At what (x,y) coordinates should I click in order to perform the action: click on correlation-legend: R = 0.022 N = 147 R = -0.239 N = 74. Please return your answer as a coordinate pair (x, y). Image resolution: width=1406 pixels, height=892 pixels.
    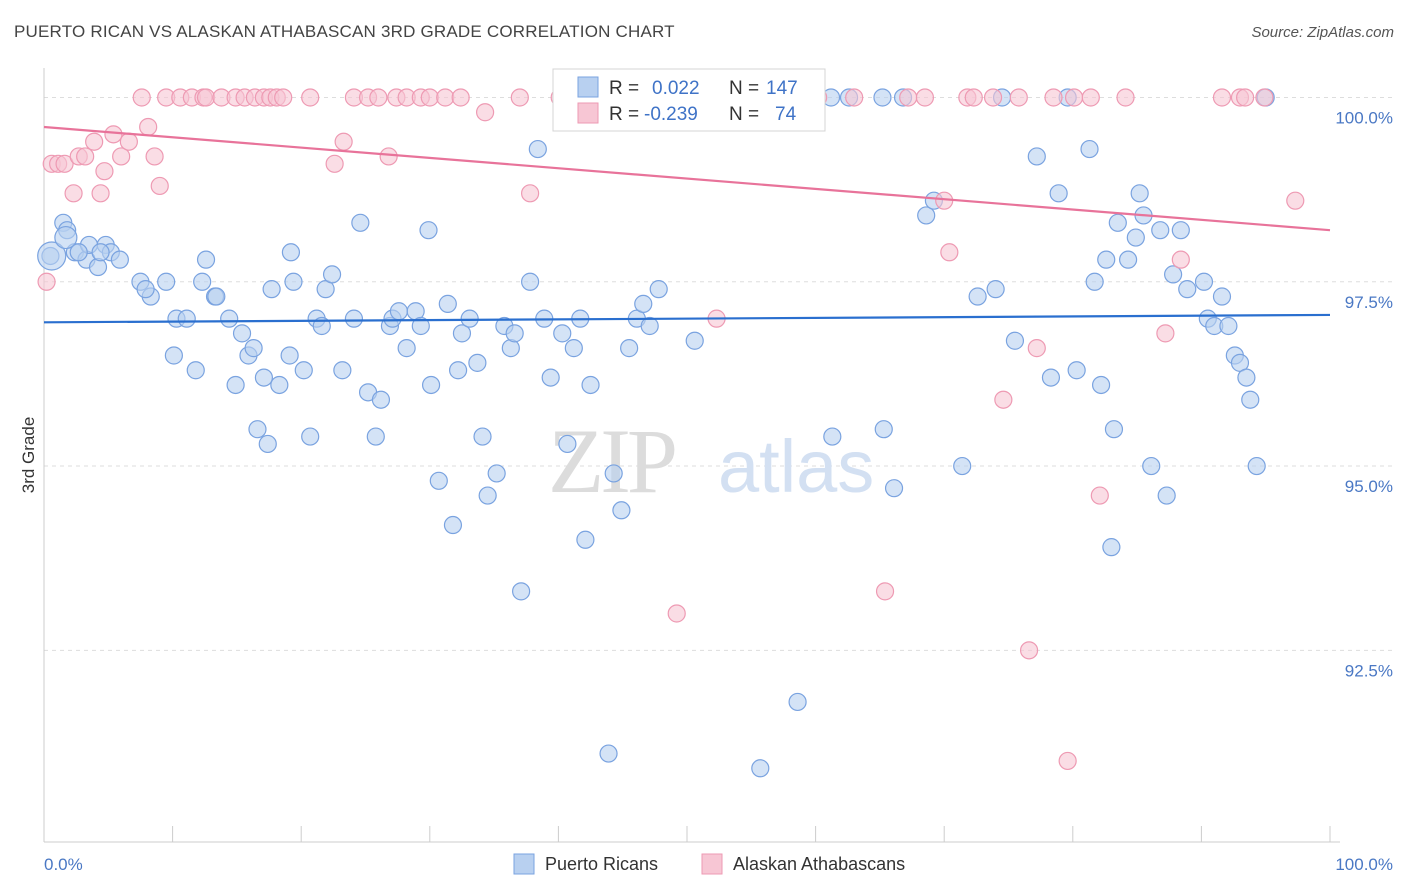
    Looking at the image, I should click on (689, 100).